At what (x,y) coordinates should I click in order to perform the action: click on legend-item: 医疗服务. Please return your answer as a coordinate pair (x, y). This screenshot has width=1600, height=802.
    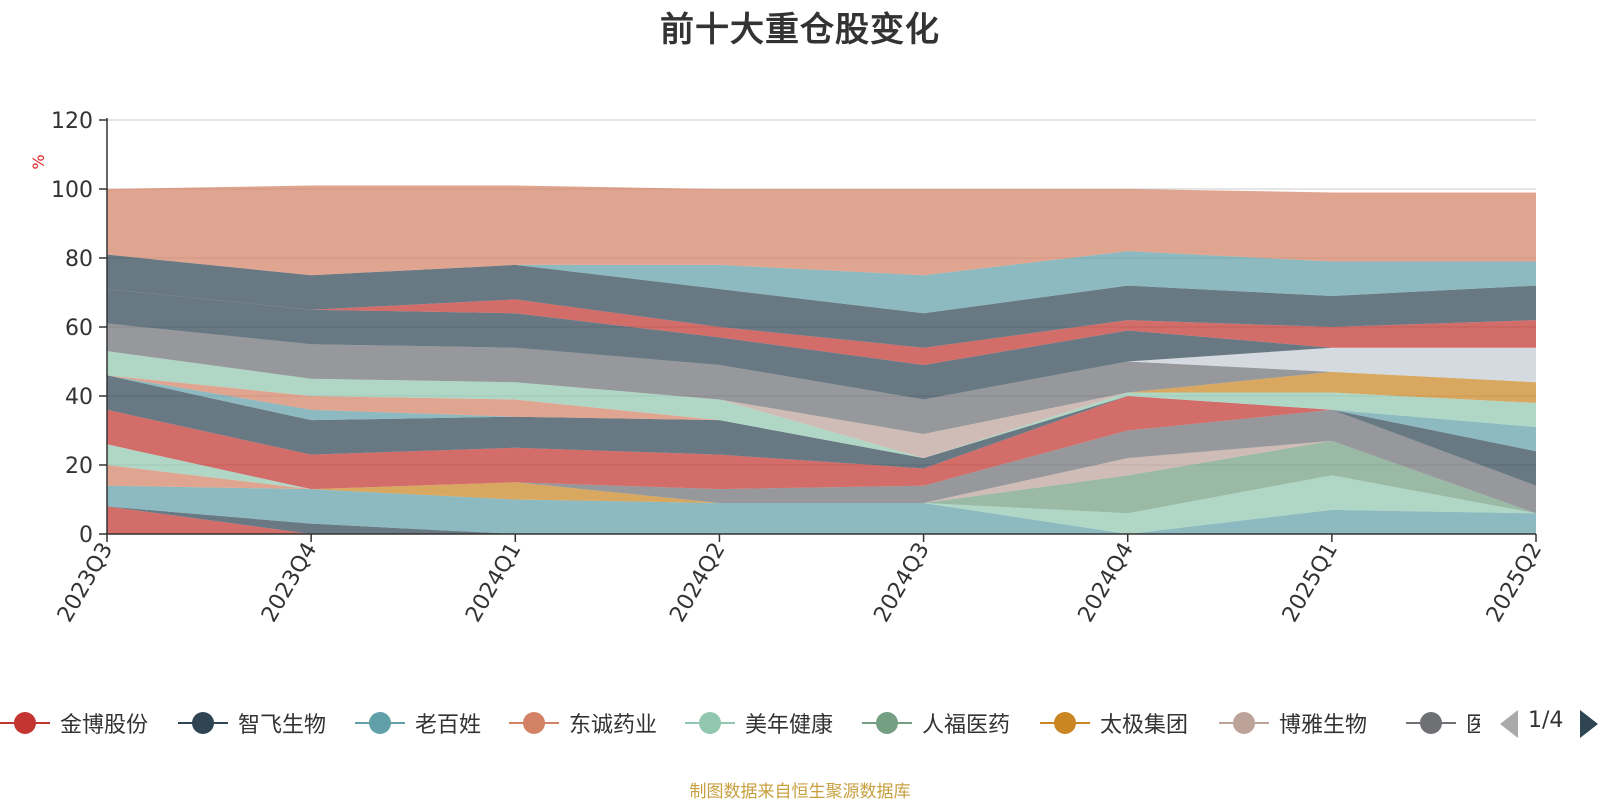
    Looking at the image, I should click on (1443, 723).